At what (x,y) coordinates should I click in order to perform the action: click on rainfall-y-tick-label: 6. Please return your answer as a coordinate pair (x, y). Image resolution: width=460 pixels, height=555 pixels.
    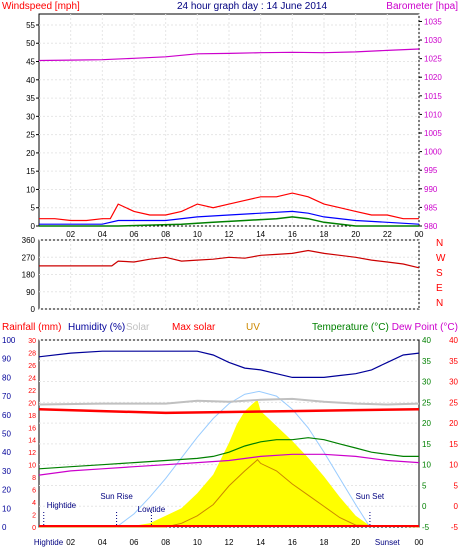
    Looking at the image, I should click on (34, 491).